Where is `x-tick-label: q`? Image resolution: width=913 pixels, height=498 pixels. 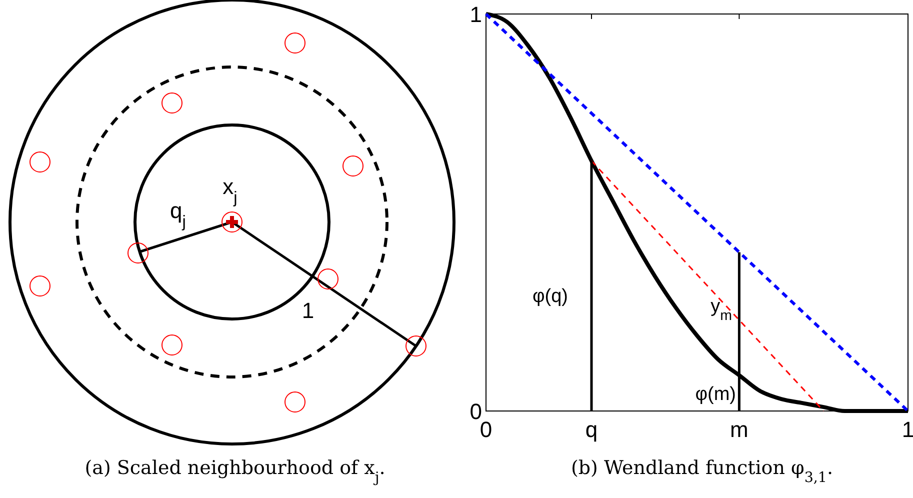
x-tick-label: q is located at coordinates (591, 429).